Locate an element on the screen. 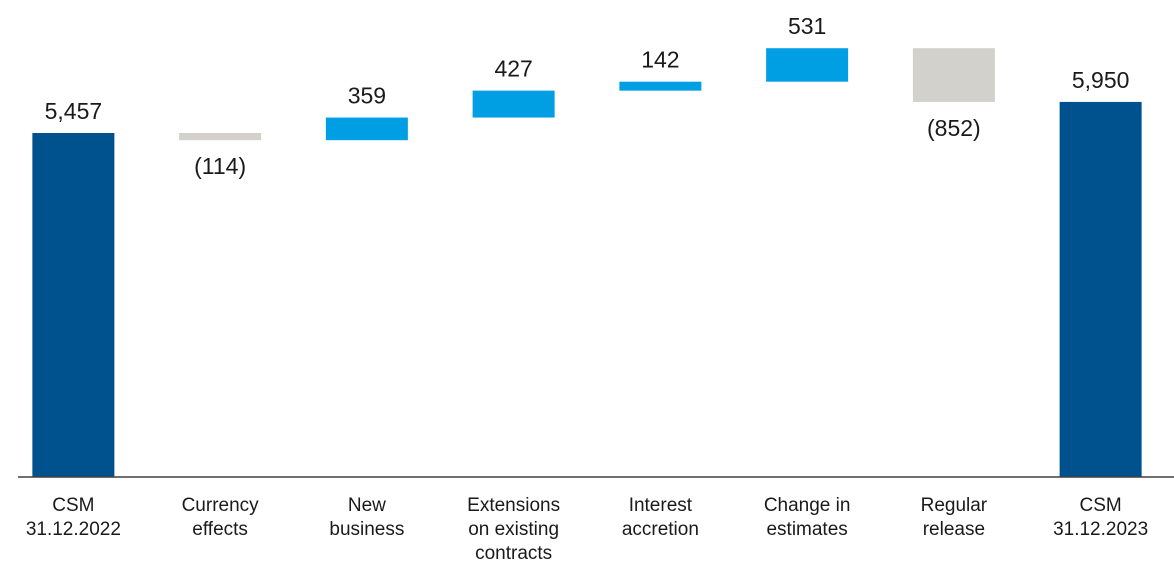  category-label-2-line-1: Currency is located at coordinates (221, 505).